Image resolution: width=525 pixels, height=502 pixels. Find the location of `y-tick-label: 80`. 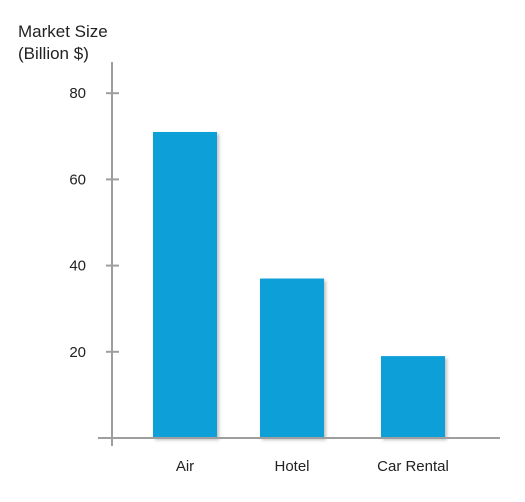

y-tick-label: 80 is located at coordinates (77, 93).